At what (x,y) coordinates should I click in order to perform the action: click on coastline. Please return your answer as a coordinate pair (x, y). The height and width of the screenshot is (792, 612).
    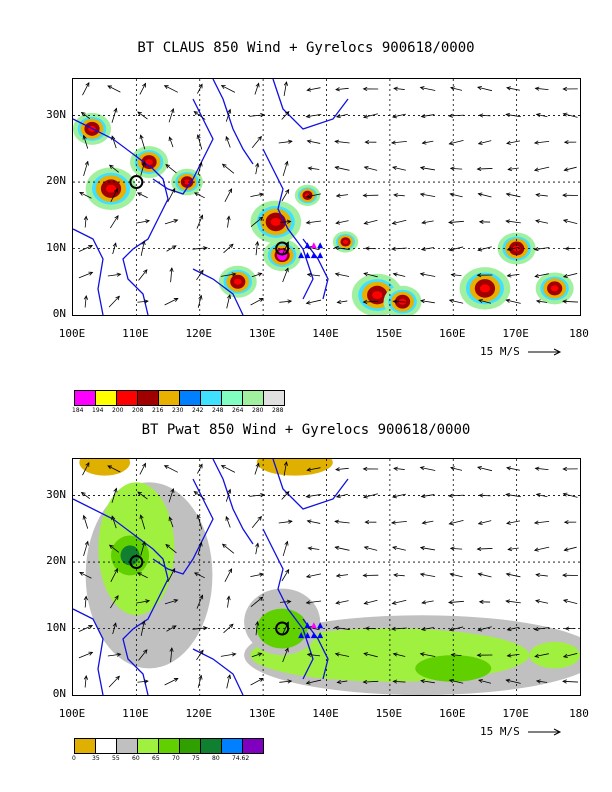
    Looking at the image, I should click on (88, 651).